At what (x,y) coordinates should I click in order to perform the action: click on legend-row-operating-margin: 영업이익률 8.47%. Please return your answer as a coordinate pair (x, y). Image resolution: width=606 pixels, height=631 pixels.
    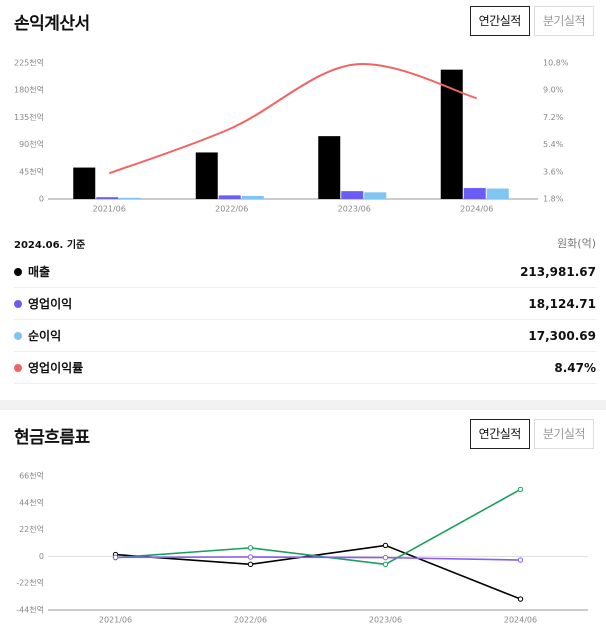
    Looking at the image, I should click on (305, 368).